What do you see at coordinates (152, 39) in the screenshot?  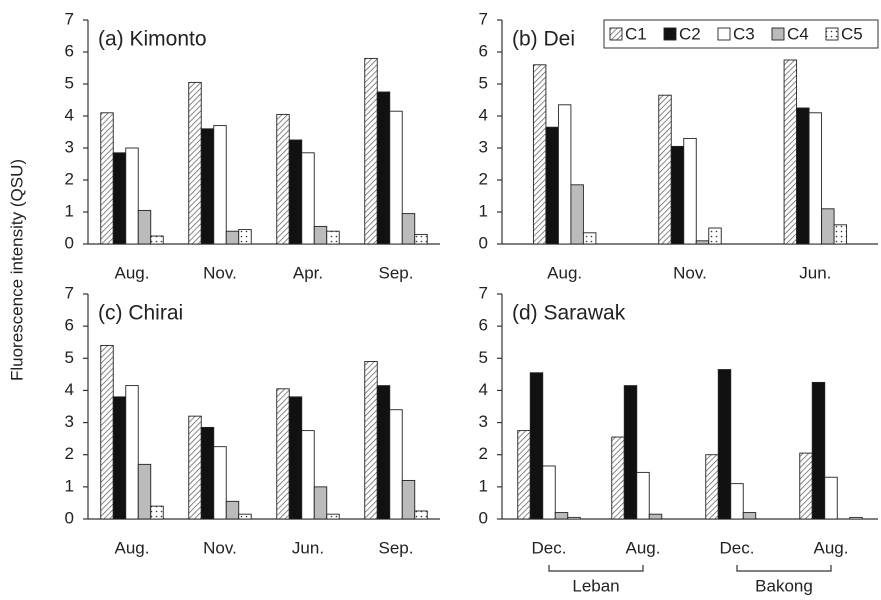 I see `panel-title: (a) Kimonto` at bounding box center [152, 39].